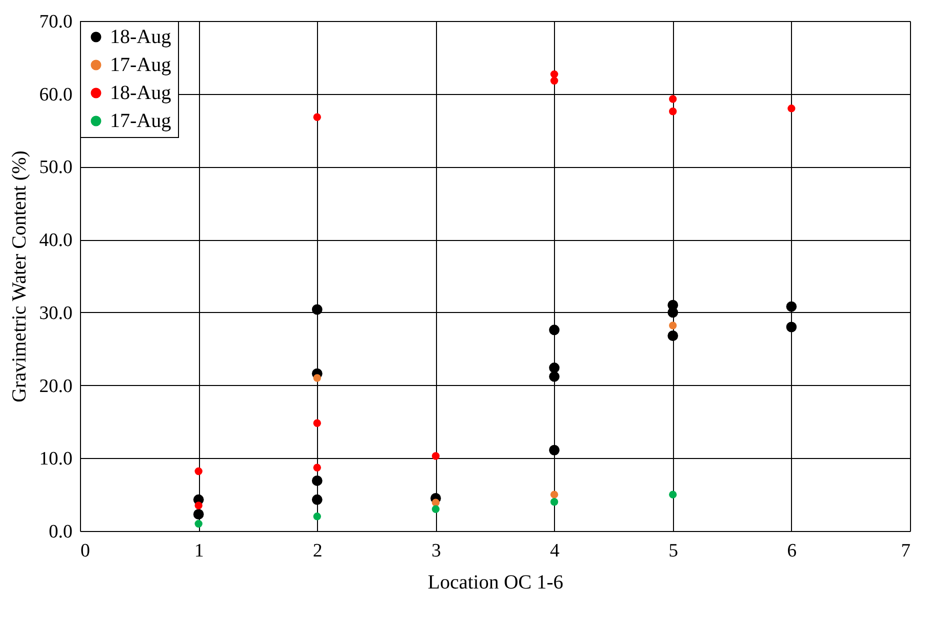 This screenshot has width=940, height=619. I want to click on y-tick-label: 70.0, so click(55, 22).